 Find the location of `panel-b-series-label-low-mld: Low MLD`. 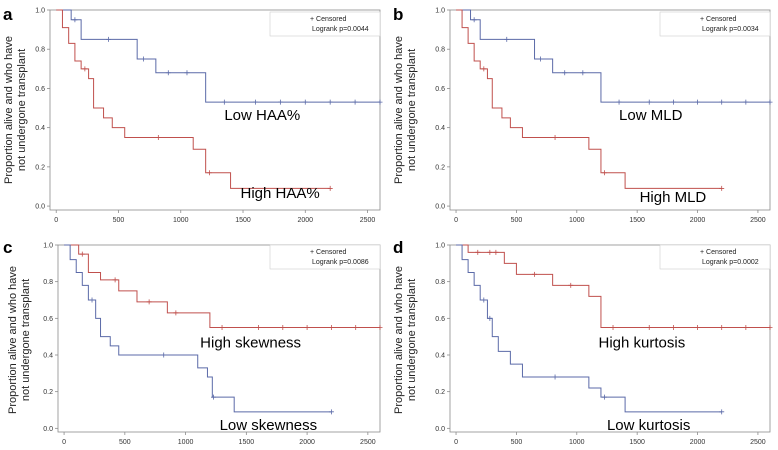

panel-b-series-label-low-mld: Low MLD is located at coordinates (651, 115).